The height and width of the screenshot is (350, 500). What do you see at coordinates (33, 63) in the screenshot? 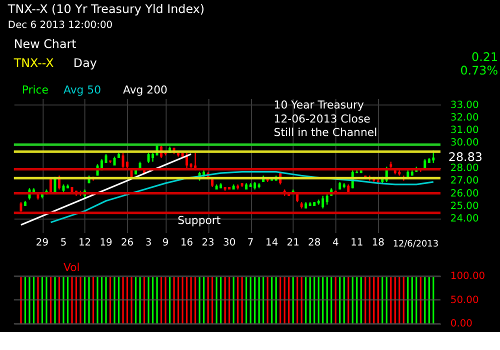
I see `text: TNX--X` at bounding box center [33, 63].